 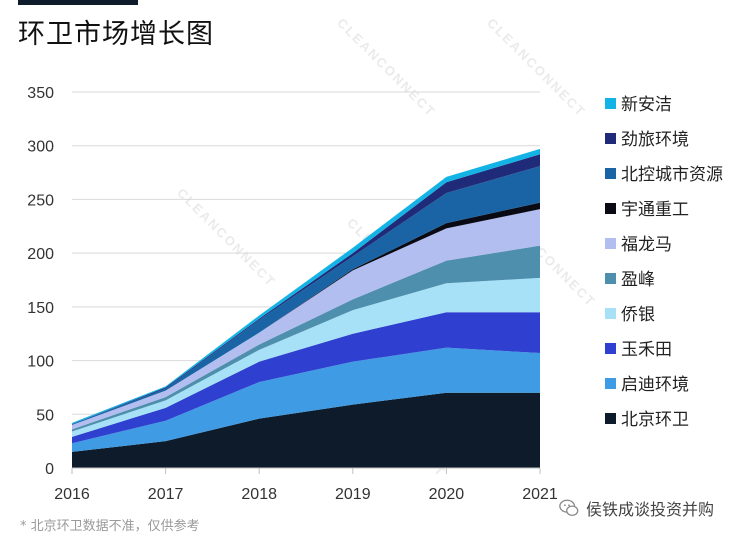 I want to click on legend-label: 北控城市资源, so click(x=672, y=175).